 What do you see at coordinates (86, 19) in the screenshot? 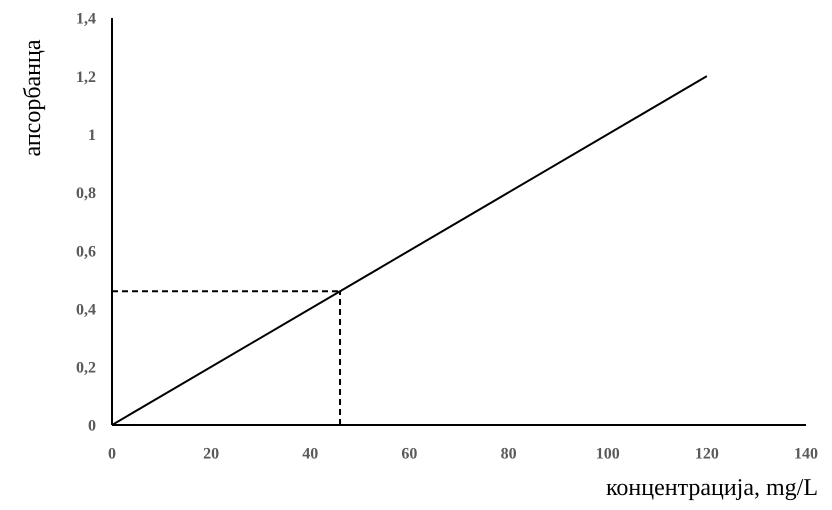
I see `y-tick-label: 1,4` at bounding box center [86, 19].